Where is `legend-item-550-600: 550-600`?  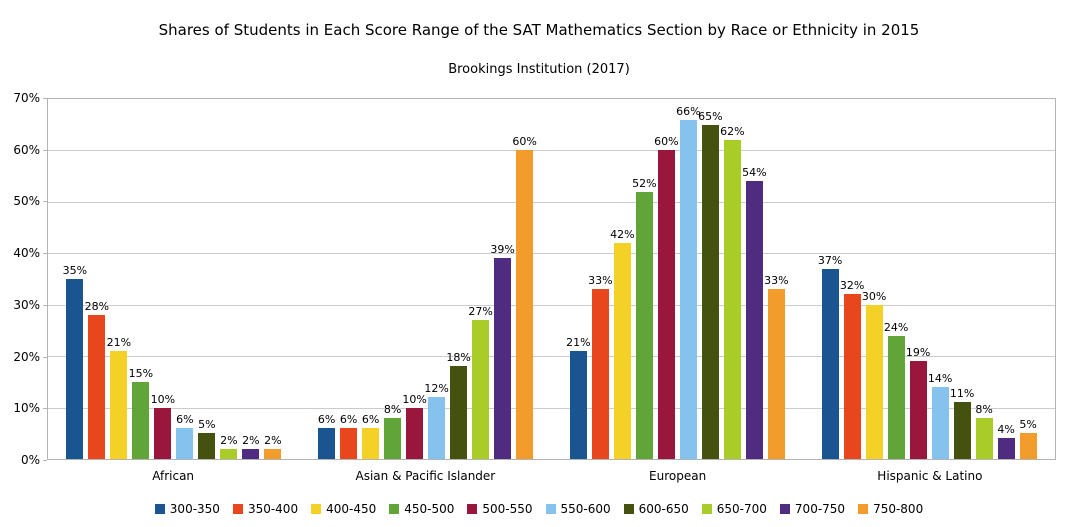 legend-item-550-600: 550-600 is located at coordinates (578, 509).